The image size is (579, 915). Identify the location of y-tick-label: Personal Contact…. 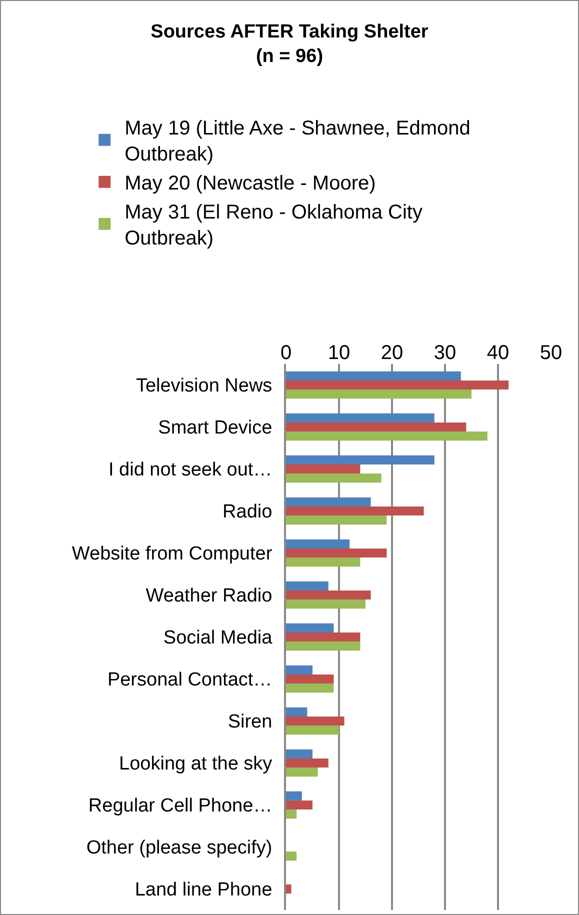
(189, 680).